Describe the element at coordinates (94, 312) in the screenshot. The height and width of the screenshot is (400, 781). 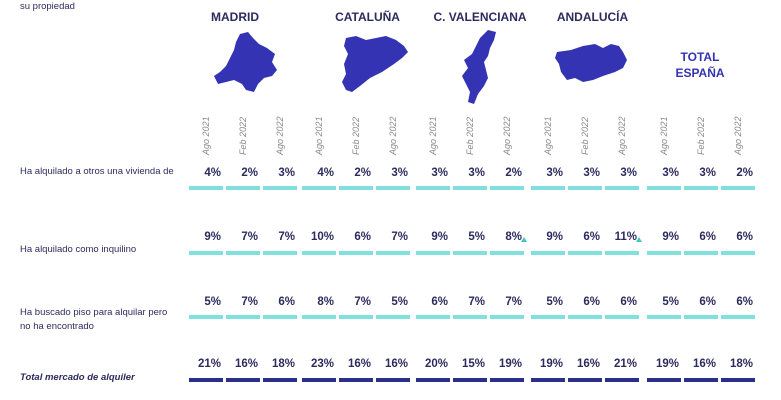
I see `row-label: Ha buscado piso para alquilar pero` at that location.